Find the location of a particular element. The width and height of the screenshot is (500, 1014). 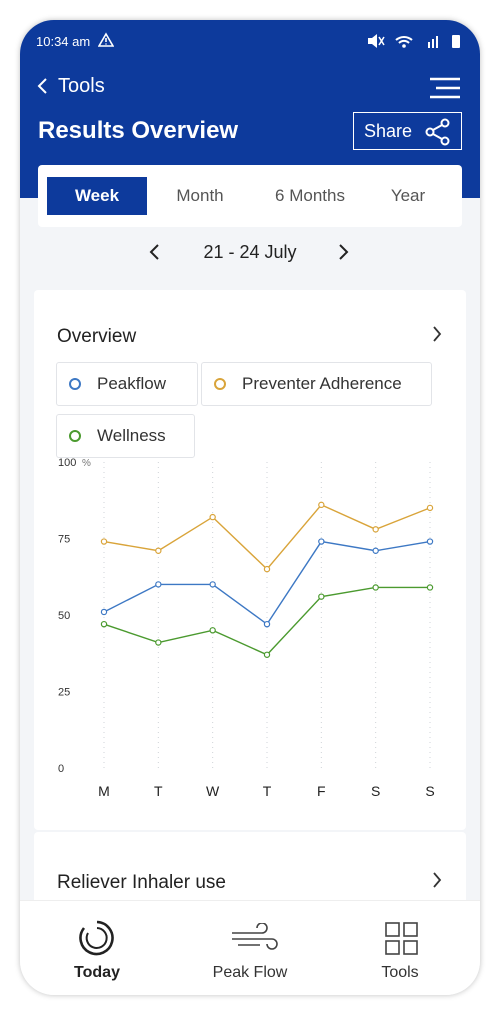

legend-item: Peakflow is located at coordinates (127, 384).